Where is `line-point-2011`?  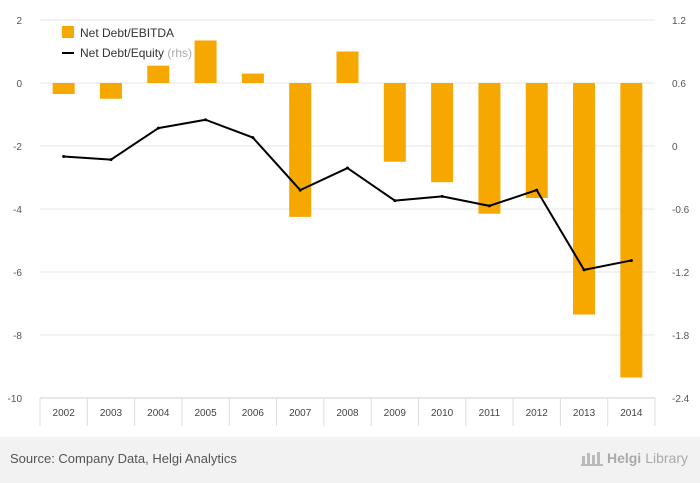
line-point-2011 is located at coordinates (489, 206).